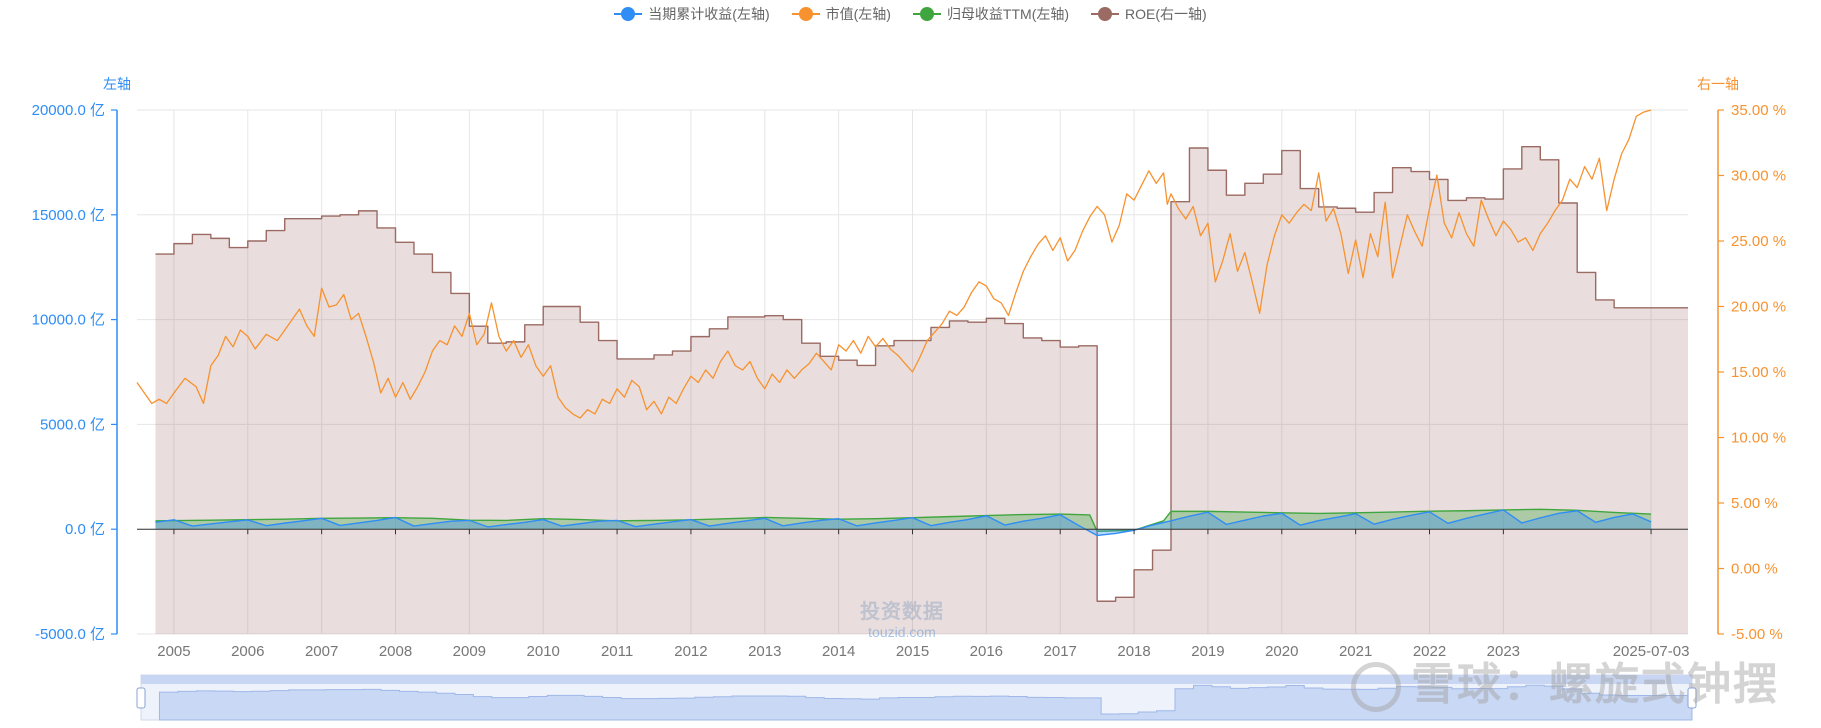  What do you see at coordinates (68, 110) in the screenshot?
I see `left-tick-label: 20000.0 亿` at bounding box center [68, 110].